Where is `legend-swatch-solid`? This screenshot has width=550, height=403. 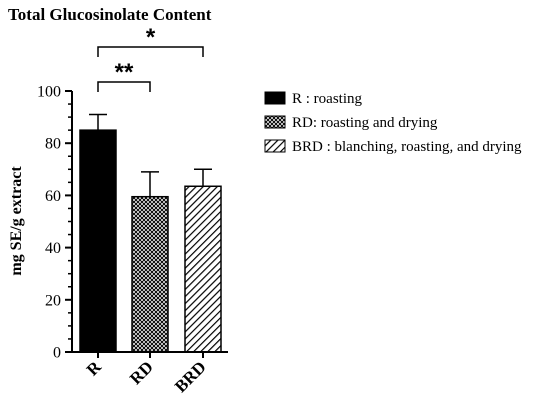 legend-swatch-solid is located at coordinates (275, 98).